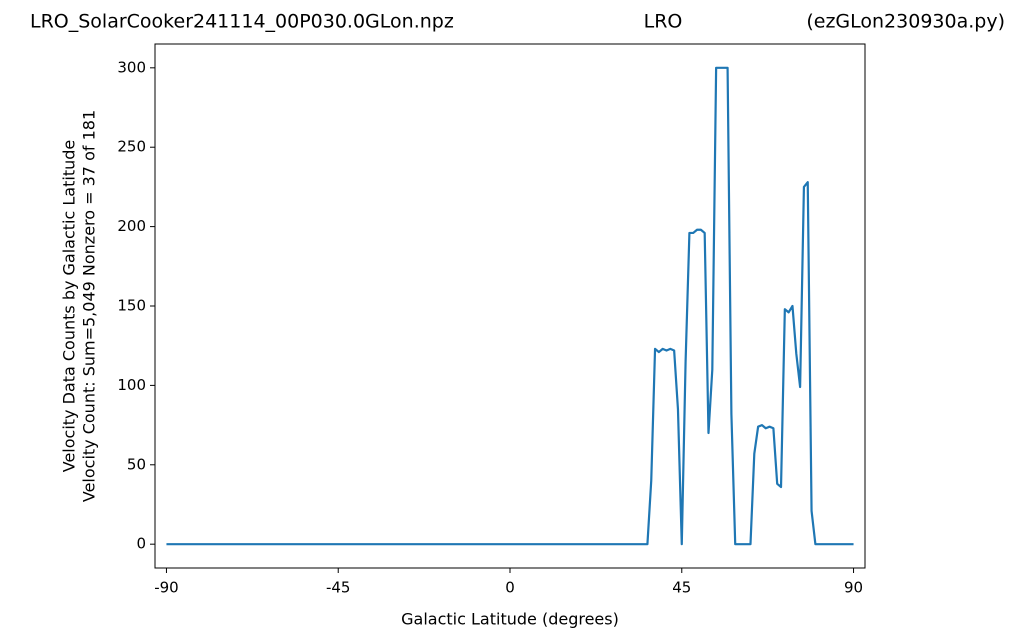 The image size is (1024, 644). Describe the element at coordinates (141, 544) in the screenshot. I see `y-tick-label: 0` at that location.